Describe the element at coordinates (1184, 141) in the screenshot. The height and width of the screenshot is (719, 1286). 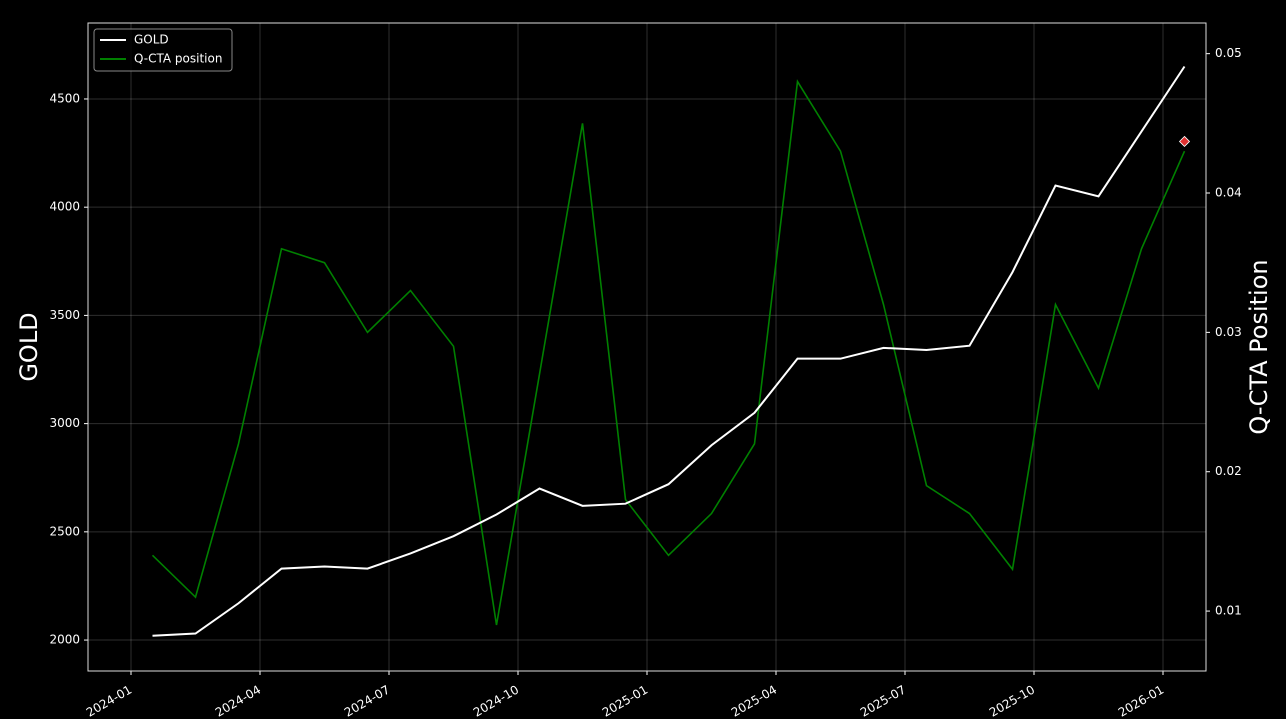
I see `last-marker` at that location.